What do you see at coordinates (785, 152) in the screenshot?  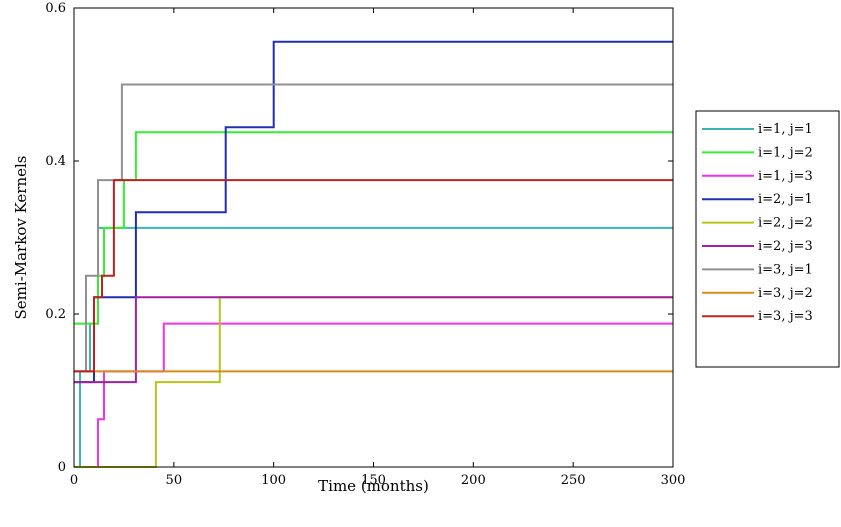 I see `legend-label-2: i=1, j=2` at bounding box center [785, 152].